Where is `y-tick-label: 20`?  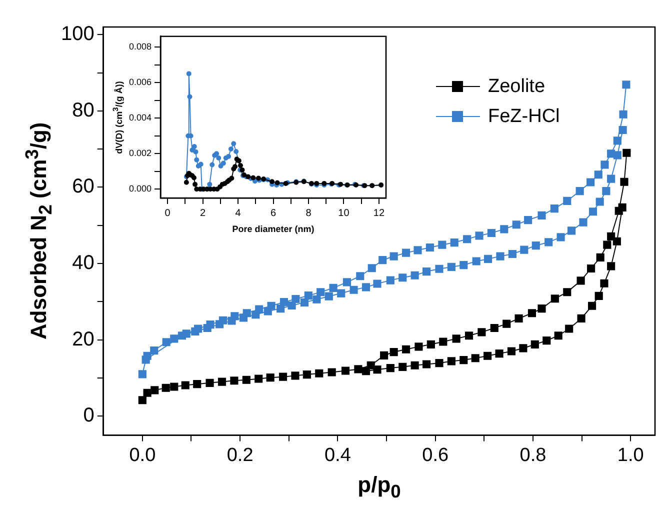
y-tick-label: 20 is located at coordinates (83, 339).